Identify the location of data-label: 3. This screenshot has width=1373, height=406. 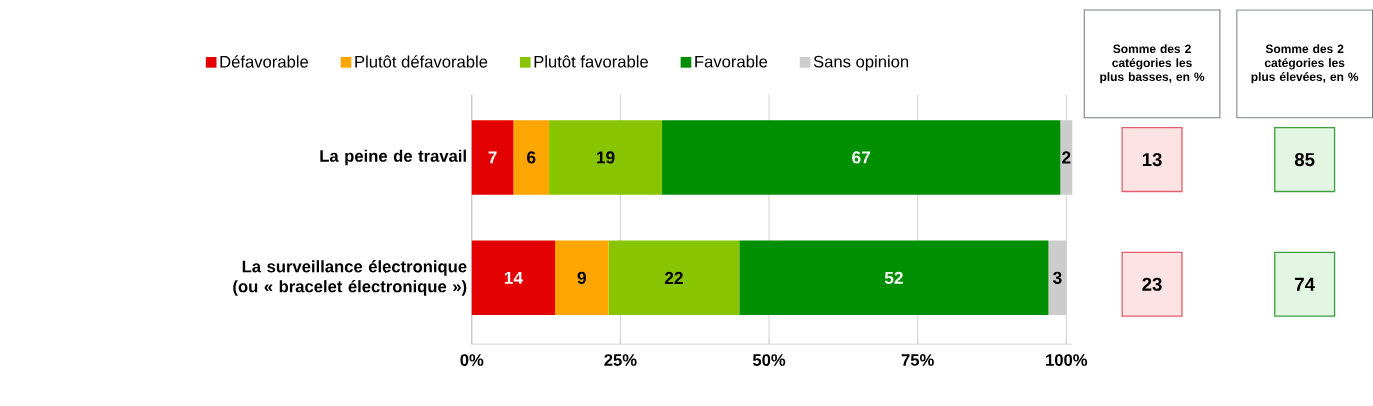
(1057, 277).